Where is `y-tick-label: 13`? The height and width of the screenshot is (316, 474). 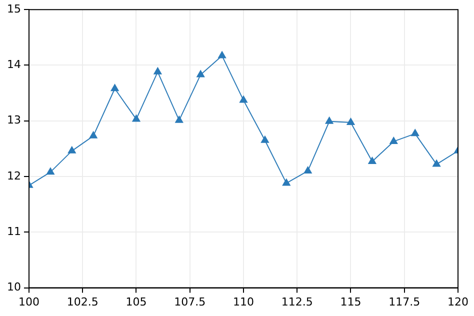 y-tick-label: 13 is located at coordinates (13, 120).